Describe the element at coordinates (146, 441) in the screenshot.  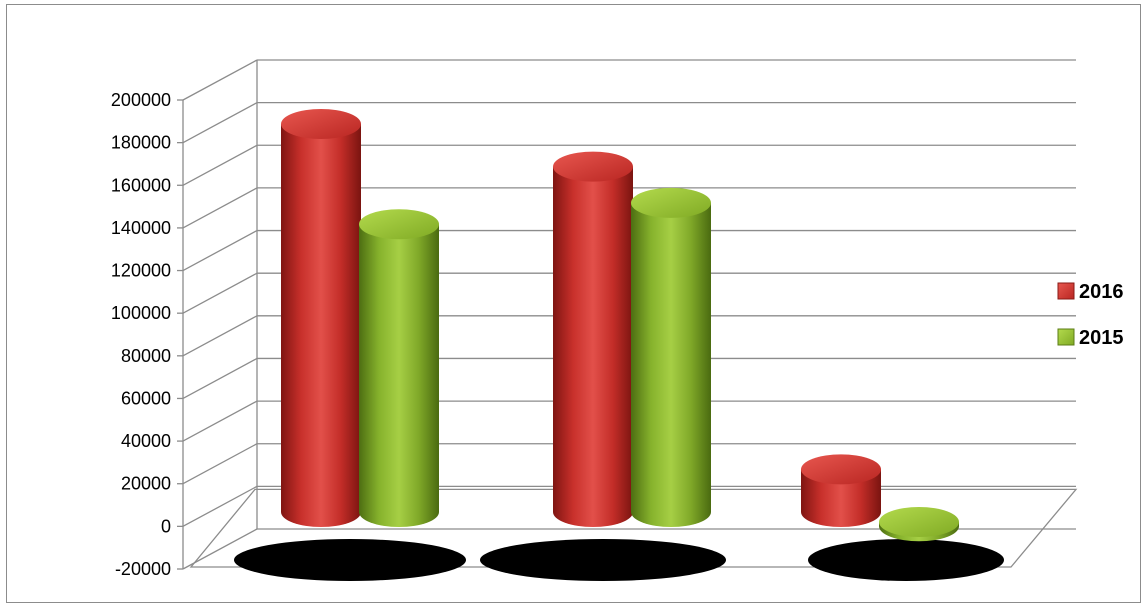
I see `y-tick-label: 40000` at that location.